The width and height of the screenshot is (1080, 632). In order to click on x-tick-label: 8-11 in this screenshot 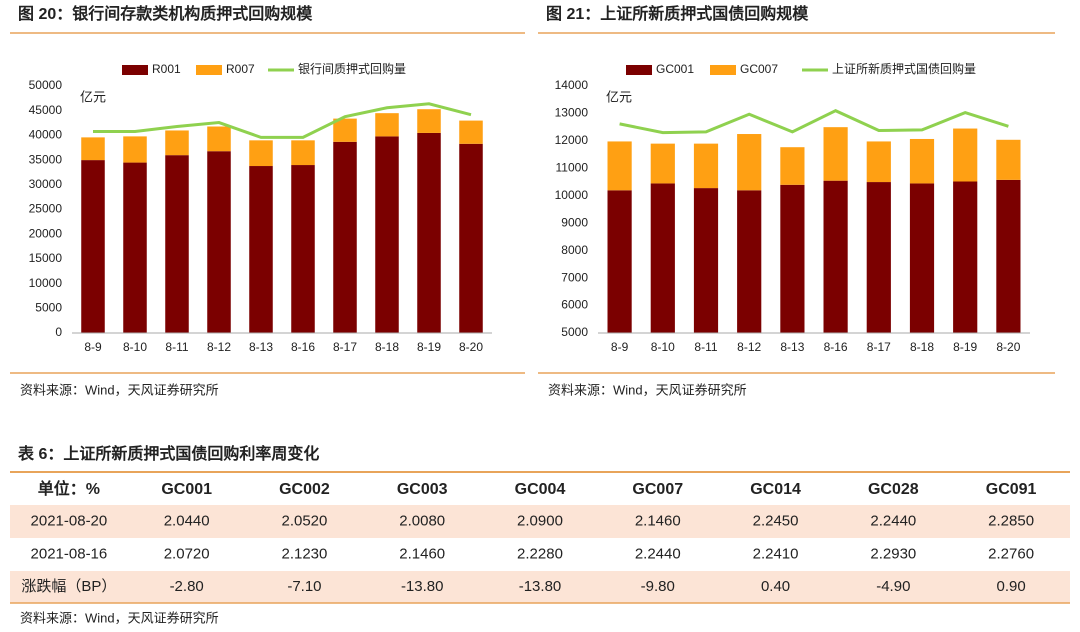, I will do `click(176, 347)`.